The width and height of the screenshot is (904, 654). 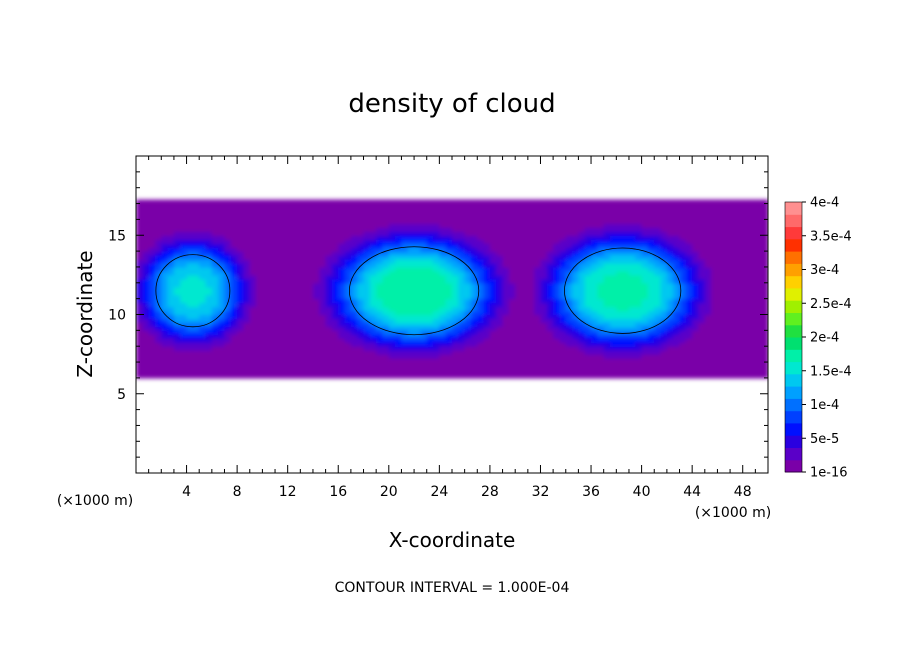 What do you see at coordinates (237, 492) in the screenshot?
I see `x-tick-label: 8` at bounding box center [237, 492].